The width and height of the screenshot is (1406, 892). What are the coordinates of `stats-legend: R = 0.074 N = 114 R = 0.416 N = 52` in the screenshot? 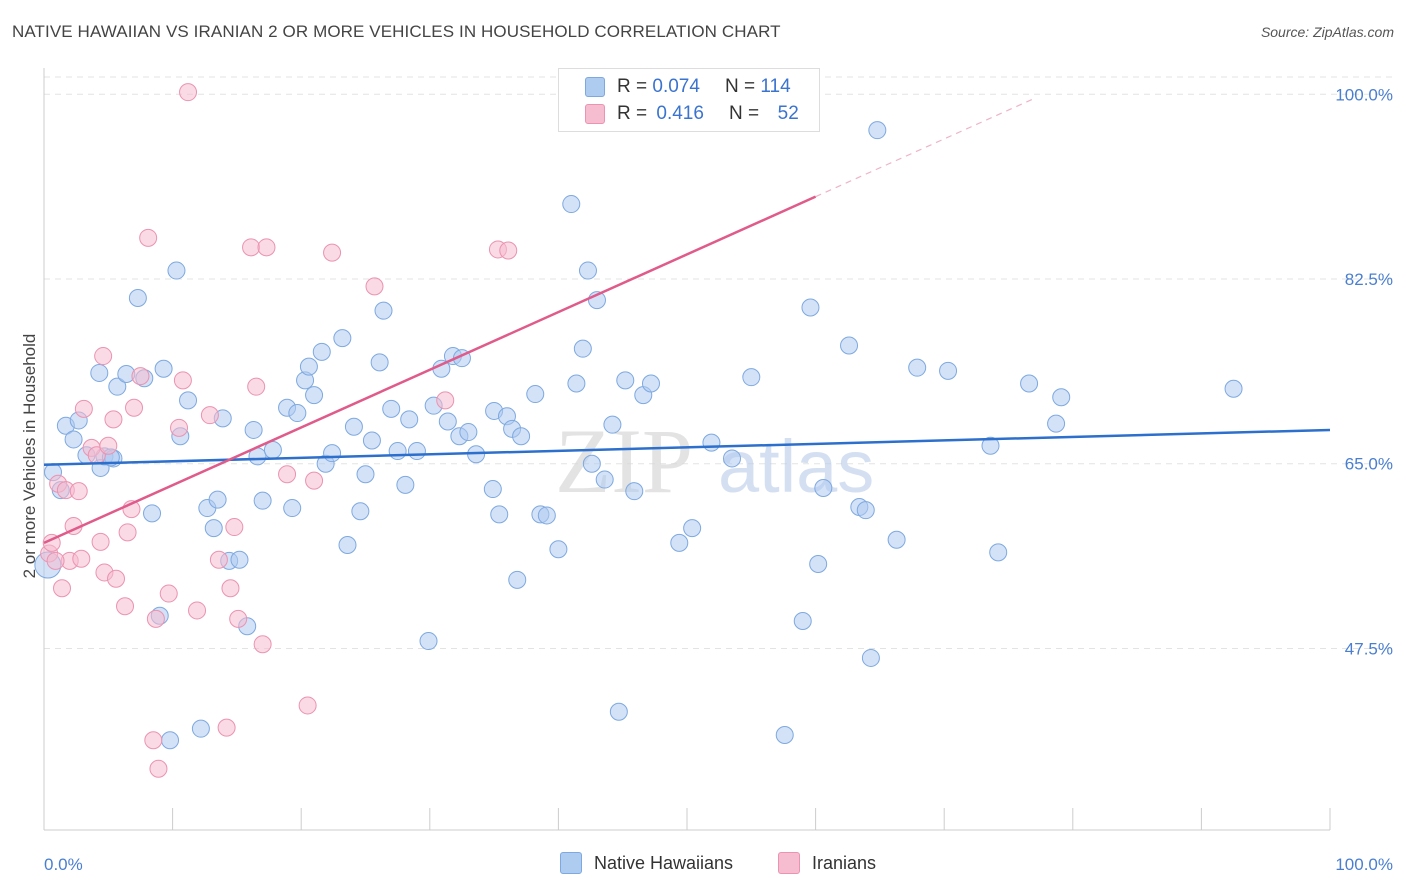 It's located at (689, 100).